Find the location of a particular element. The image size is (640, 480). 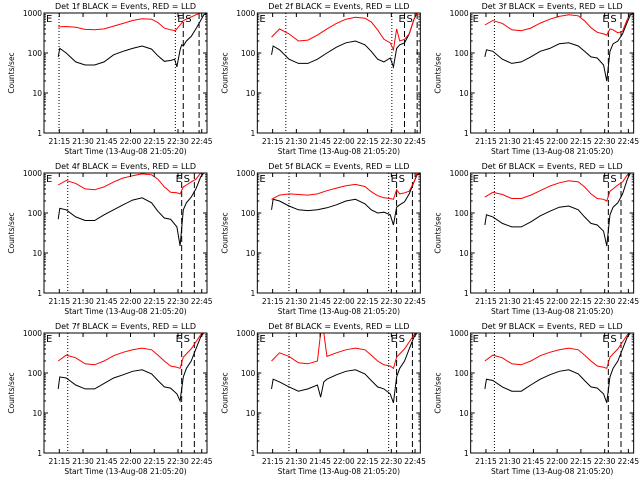

panel-title: Det 7f BLACK = Events, RED = LLD is located at coordinates (125, 326).